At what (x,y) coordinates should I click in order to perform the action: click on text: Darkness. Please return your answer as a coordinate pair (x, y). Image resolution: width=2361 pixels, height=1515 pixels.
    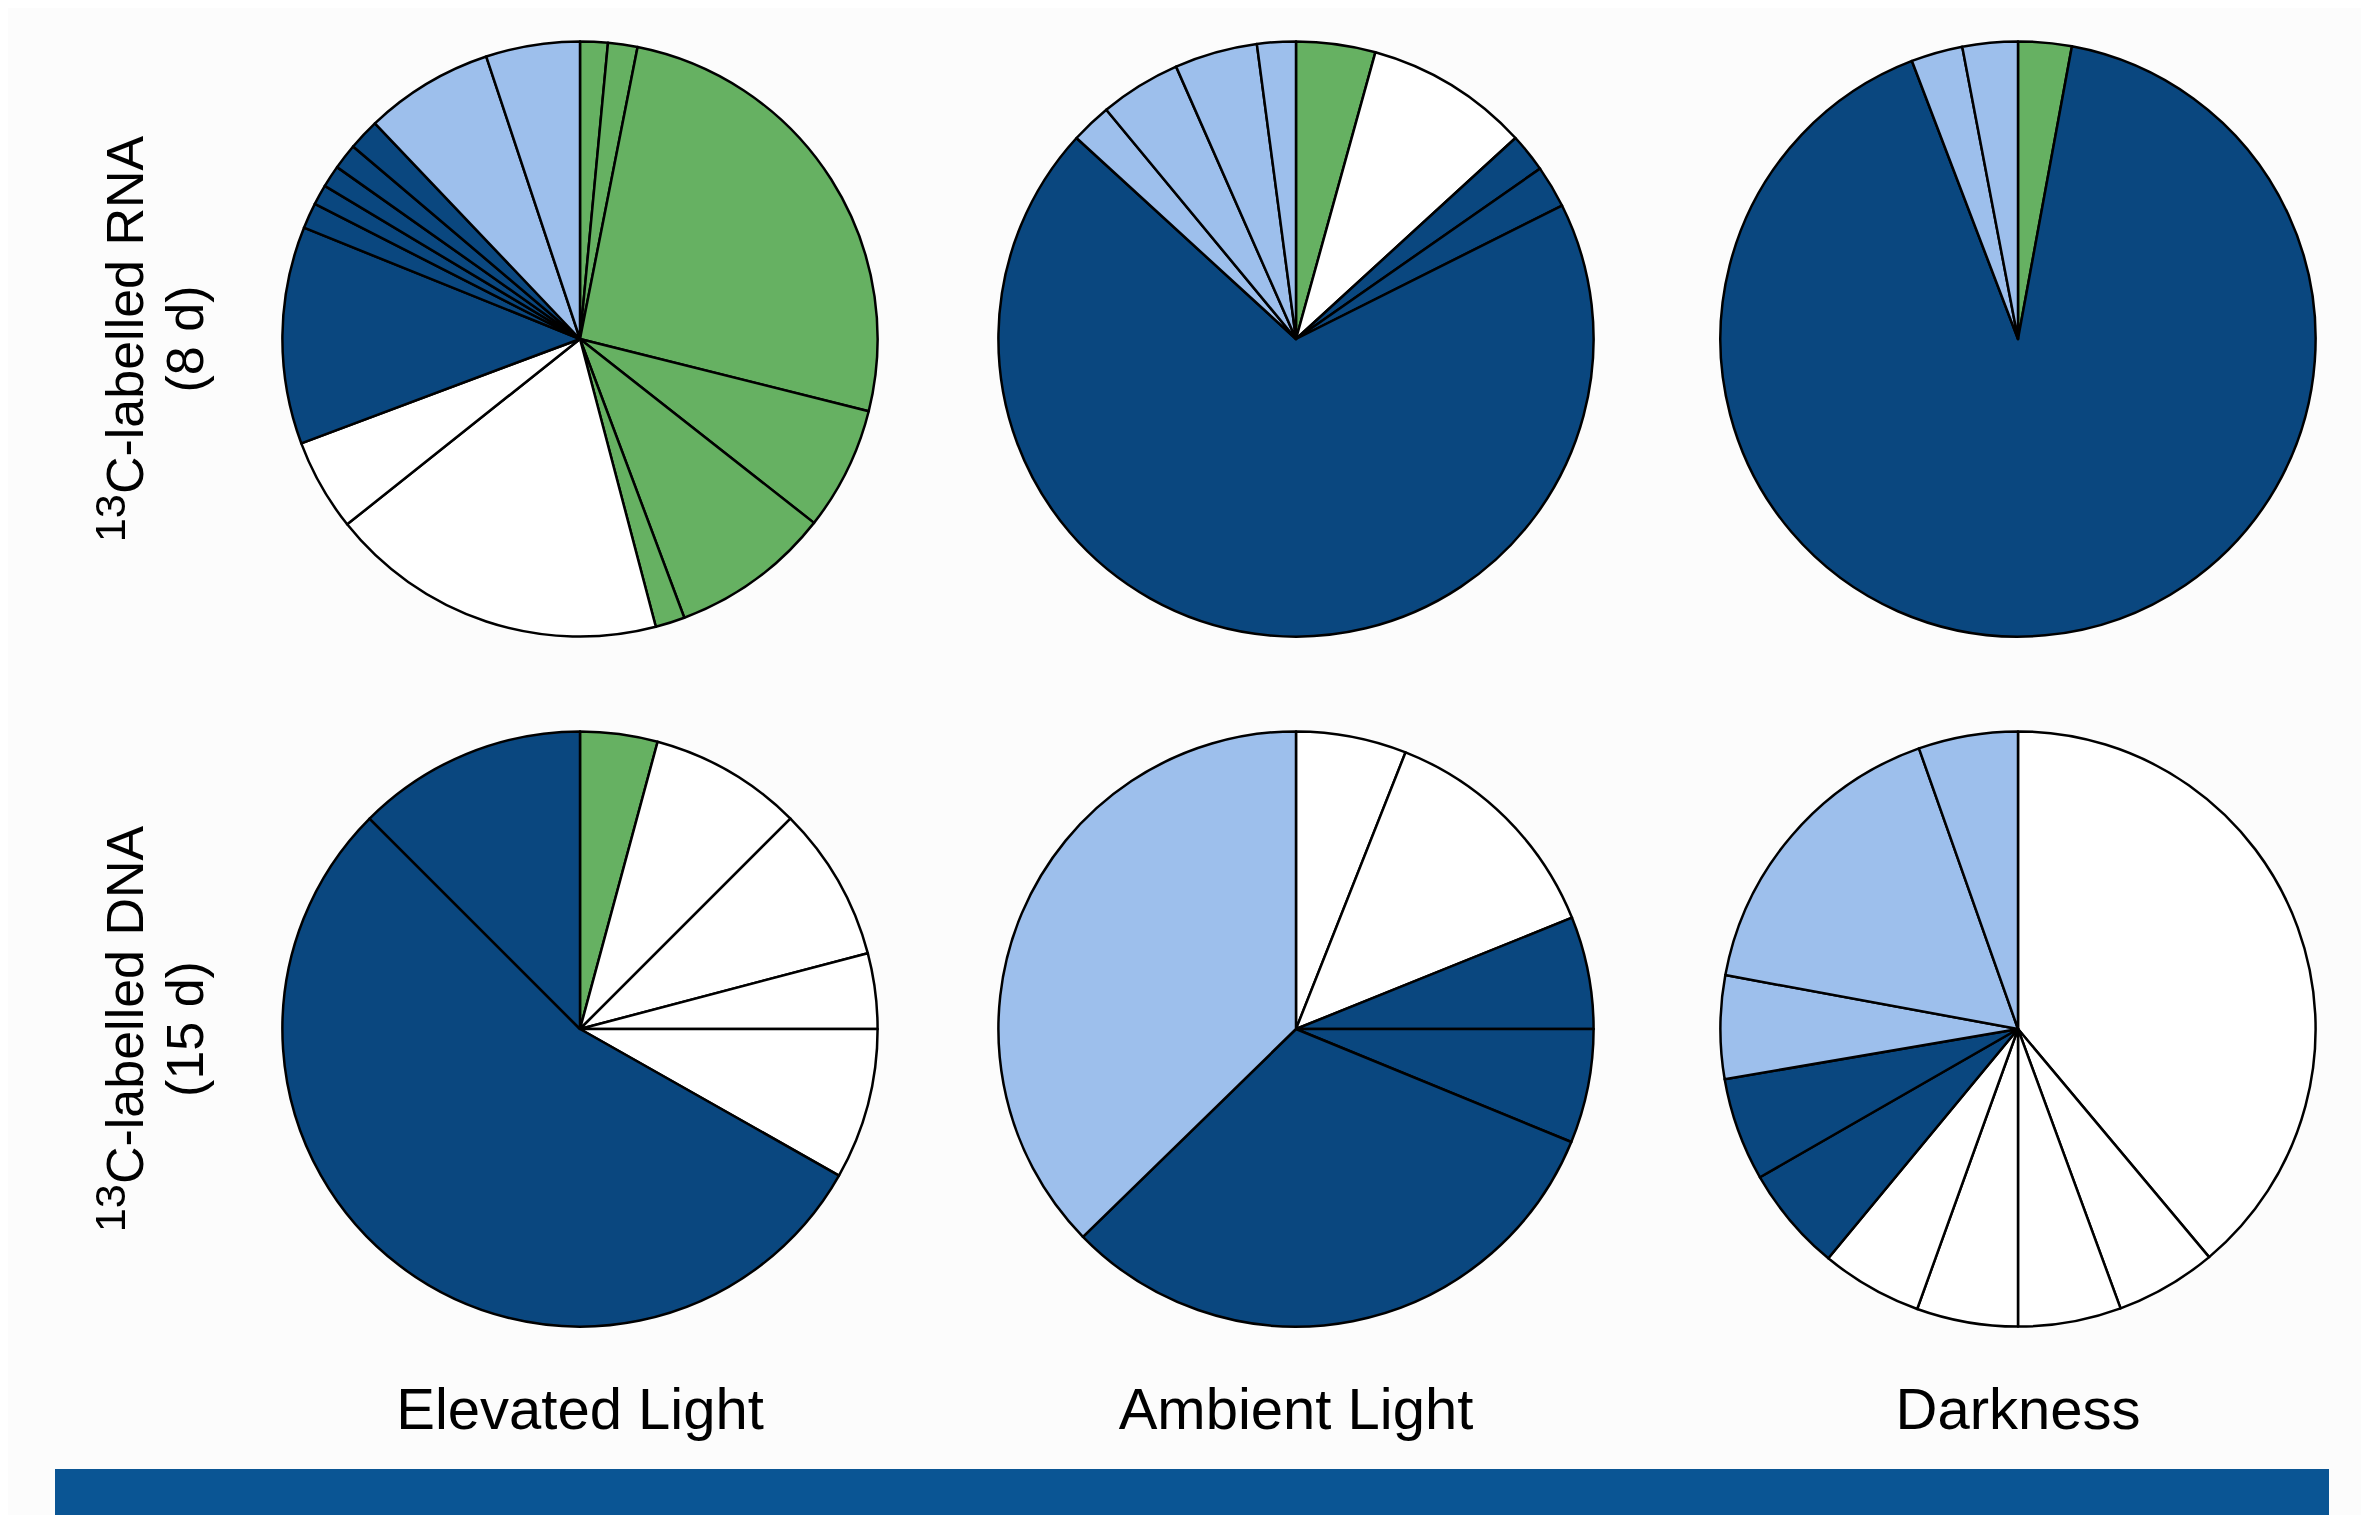
    Looking at the image, I should click on (2018, 1408).